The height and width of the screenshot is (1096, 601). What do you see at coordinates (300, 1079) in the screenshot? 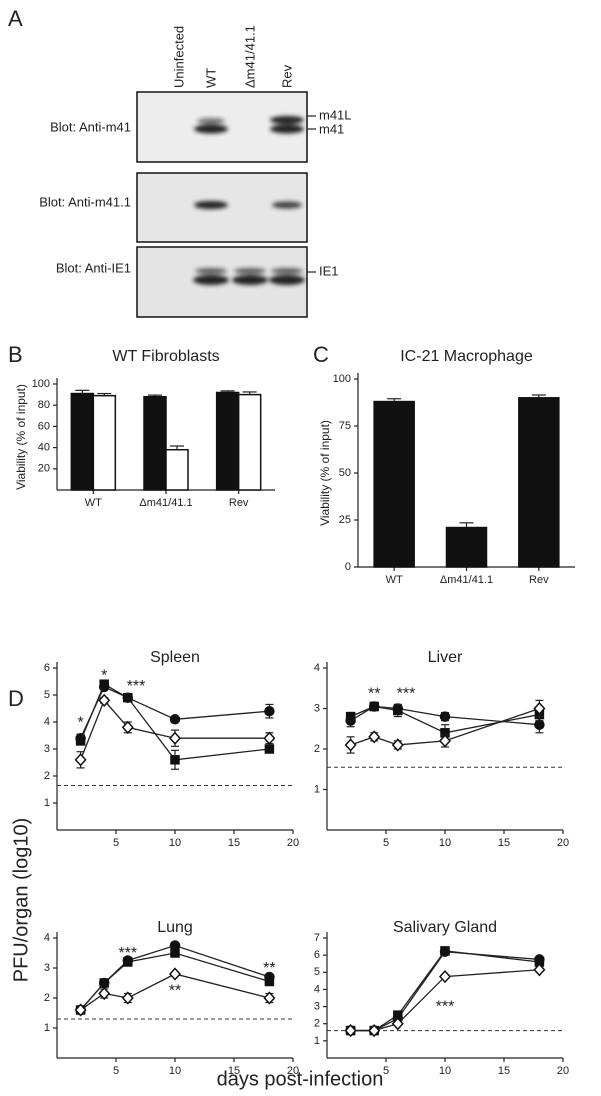
I see `x-axis-label: days post-infection` at bounding box center [300, 1079].